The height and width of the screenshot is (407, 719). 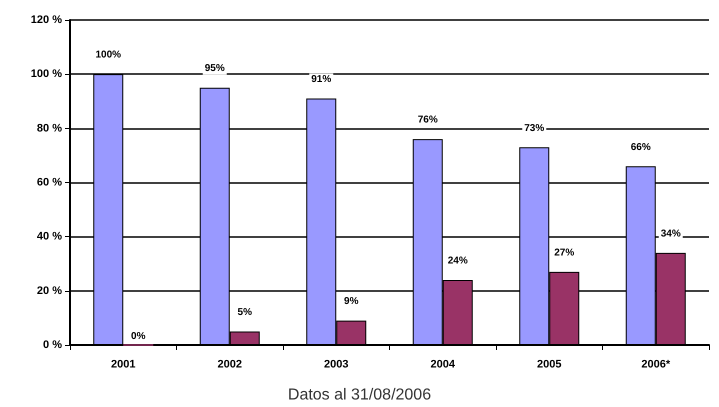 What do you see at coordinates (230, 364) in the screenshot?
I see `x-tick-label: 2002` at bounding box center [230, 364].